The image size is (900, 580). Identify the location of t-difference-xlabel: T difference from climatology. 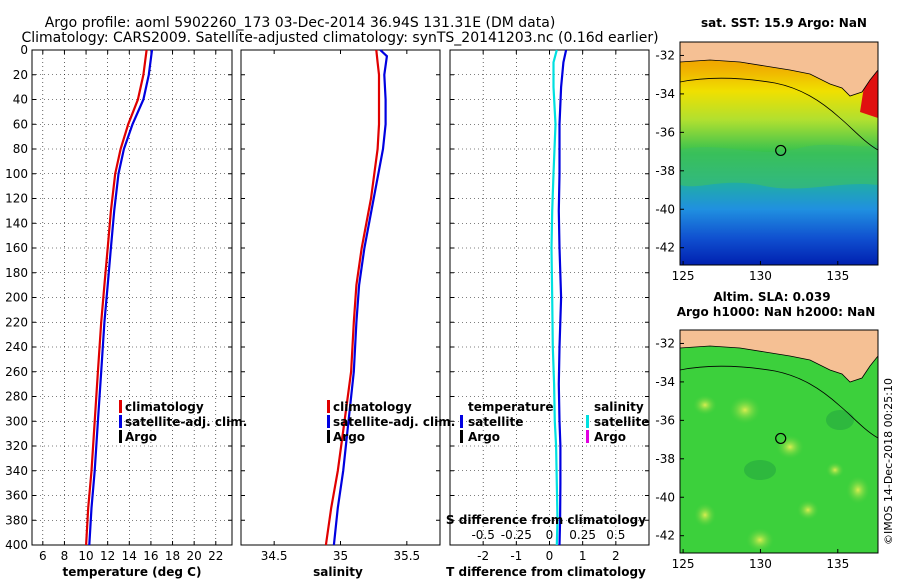
(546, 572).